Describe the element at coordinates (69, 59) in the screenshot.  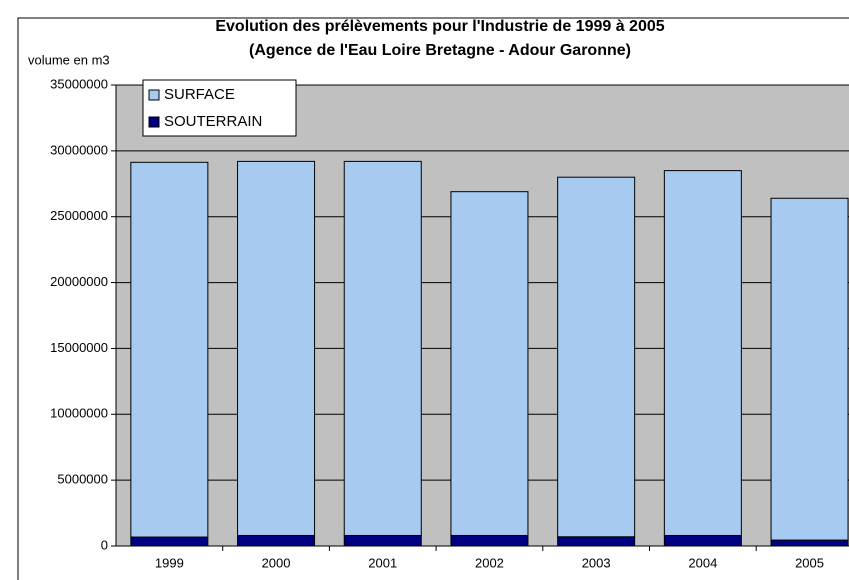
I see `y-axis-label: volume en m3` at that location.